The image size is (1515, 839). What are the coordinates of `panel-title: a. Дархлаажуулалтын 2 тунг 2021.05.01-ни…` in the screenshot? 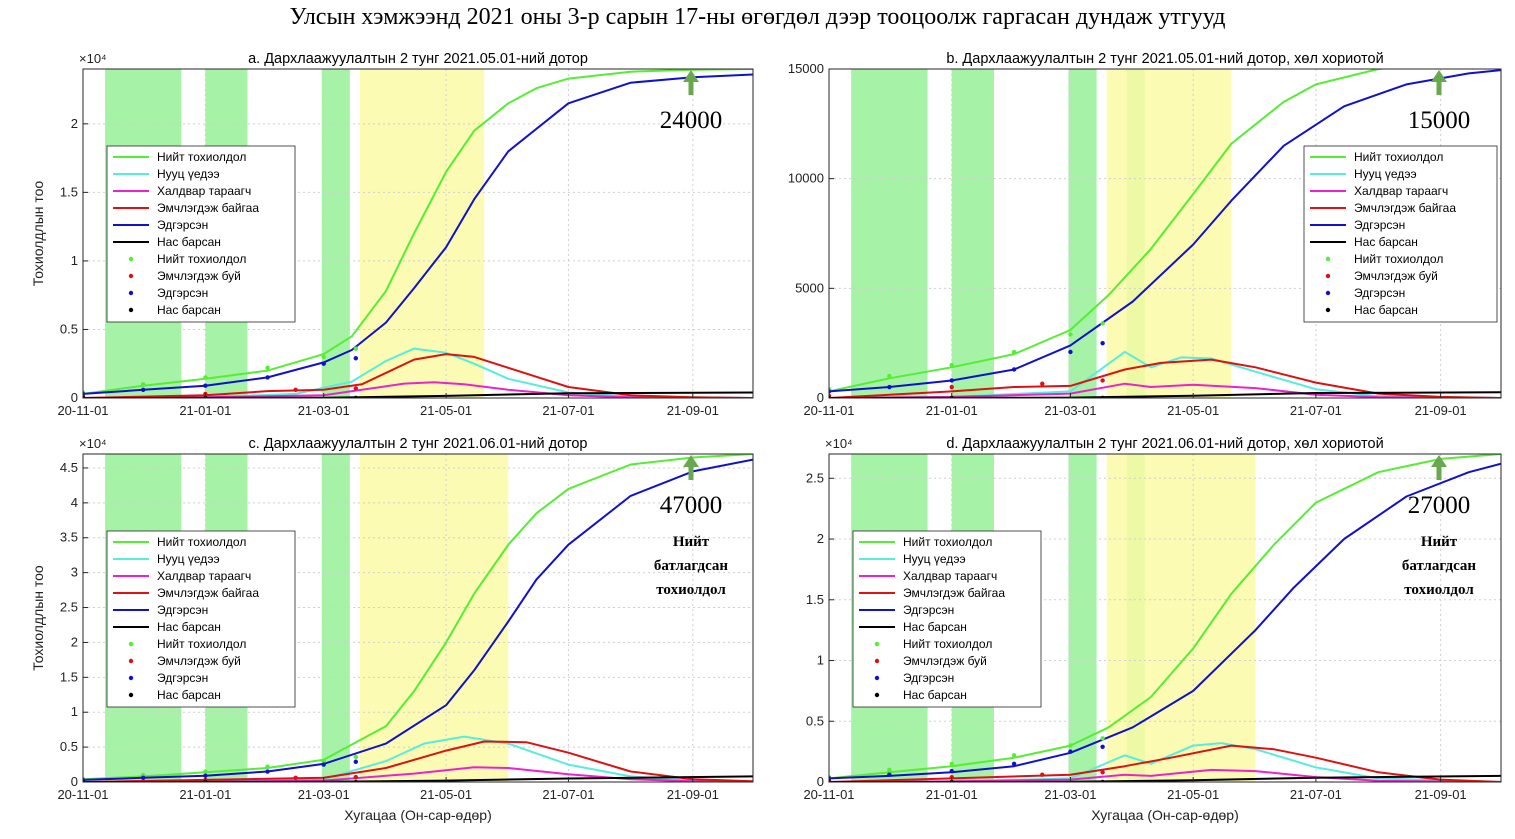 It's located at (418, 59).